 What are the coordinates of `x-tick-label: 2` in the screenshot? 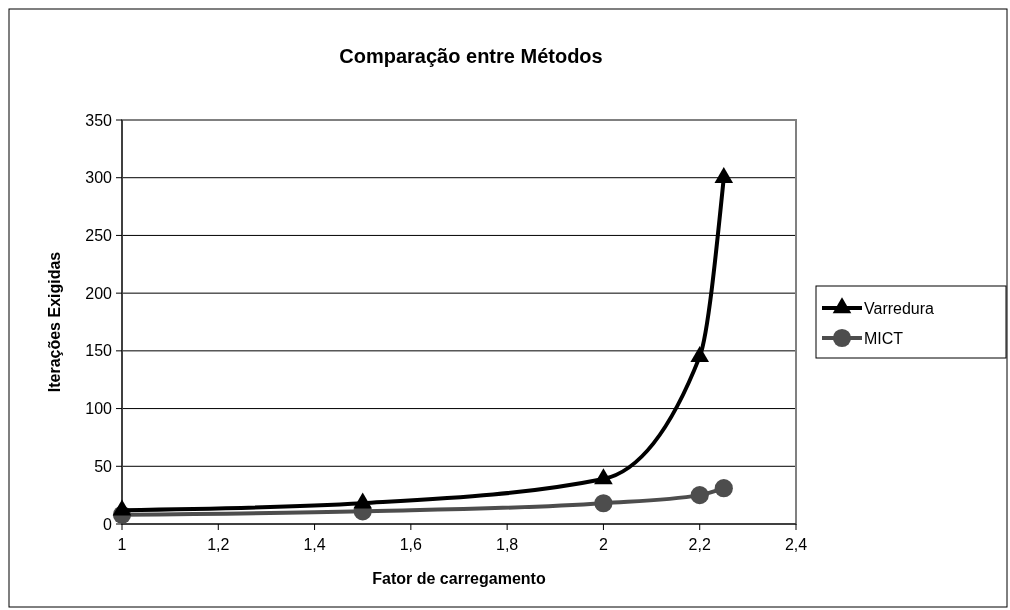 It's located at (603, 544).